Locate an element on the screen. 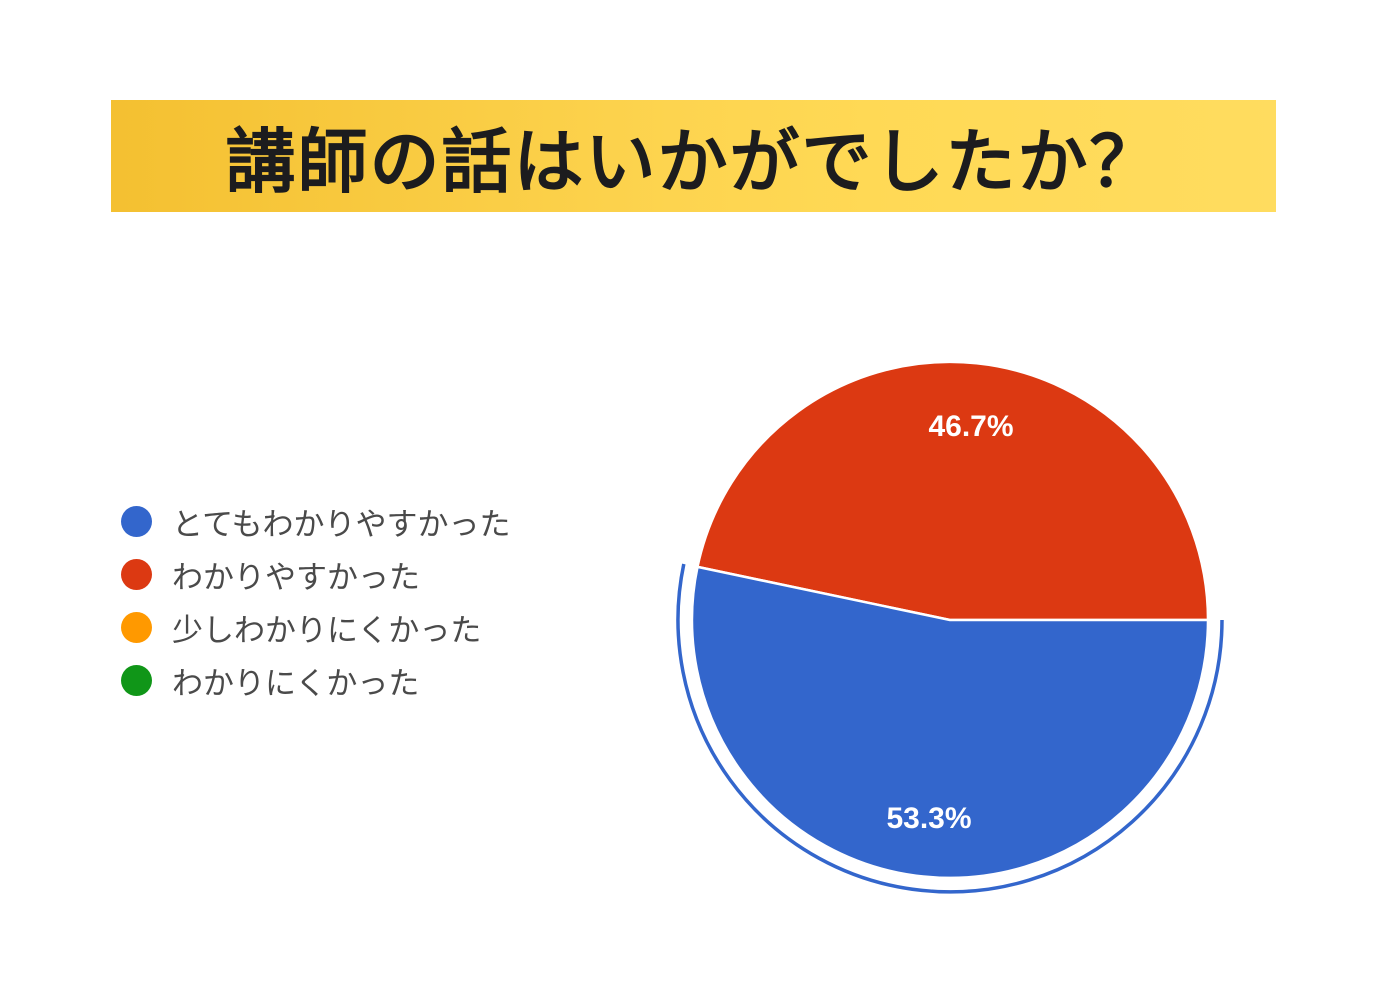 Image resolution: width=1400 pixels, height=1000 pixels. legend-label-clear: わかりやすかった is located at coordinates (296, 577).